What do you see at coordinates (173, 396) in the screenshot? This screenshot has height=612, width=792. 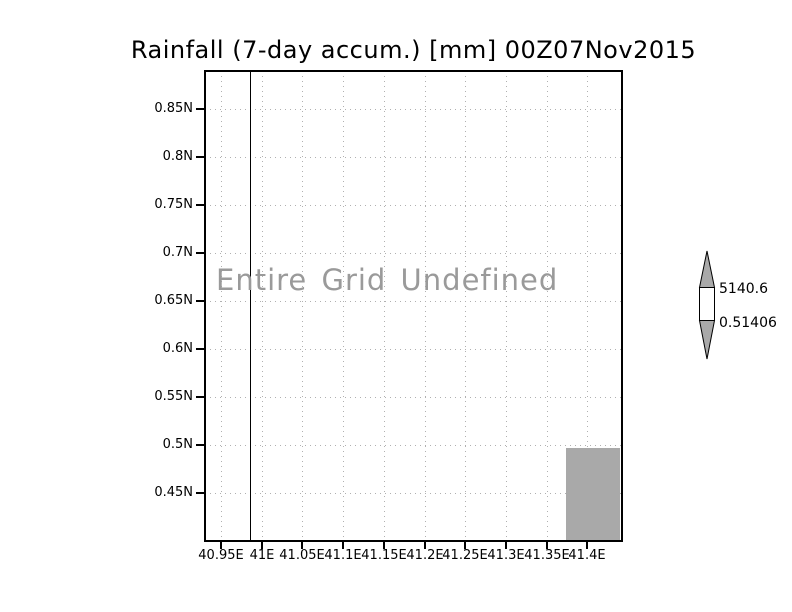 I see `y-axis-tick-label: 0.55N` at bounding box center [173, 396].